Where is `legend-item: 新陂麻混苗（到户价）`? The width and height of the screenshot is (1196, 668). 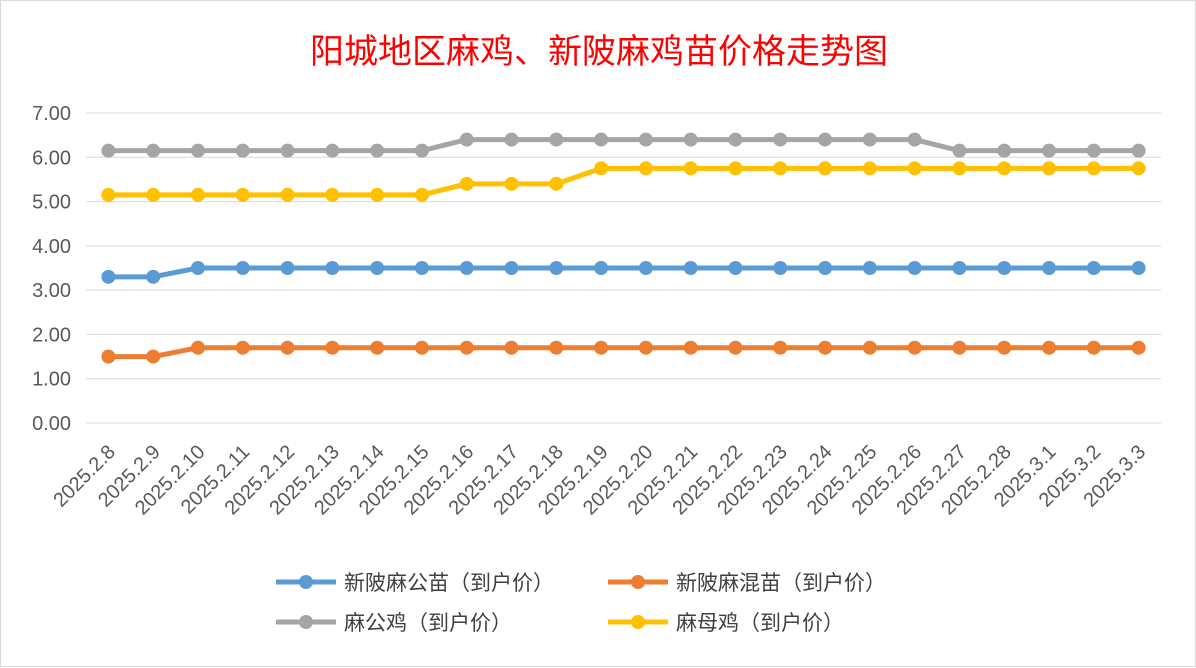 legend-item: 新陂麻混苗（到户价） is located at coordinates (747, 583).